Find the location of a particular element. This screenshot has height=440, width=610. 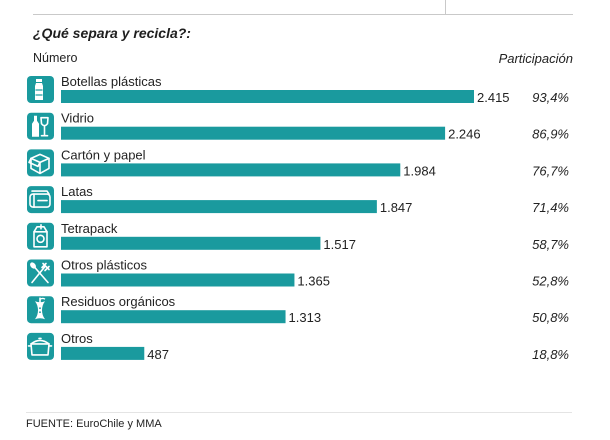

source-note: FUENTE: EuroChile y MMA is located at coordinates (94, 424).